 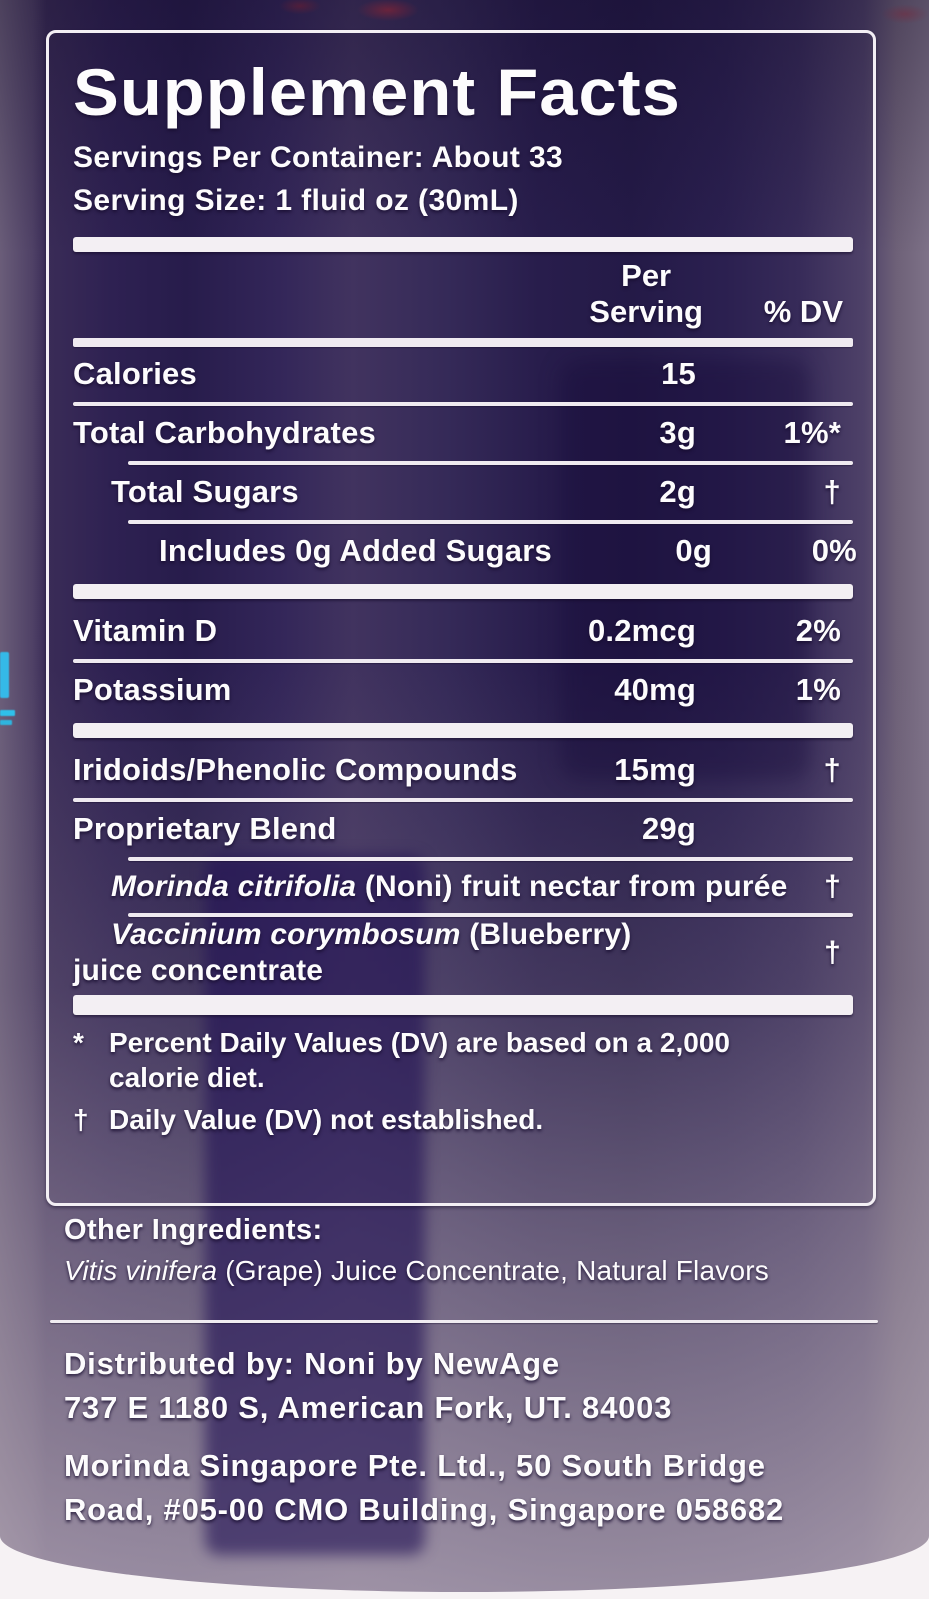 I want to click on table-row-potassium: Potassium 40mg 1%, so click(x=457, y=690).